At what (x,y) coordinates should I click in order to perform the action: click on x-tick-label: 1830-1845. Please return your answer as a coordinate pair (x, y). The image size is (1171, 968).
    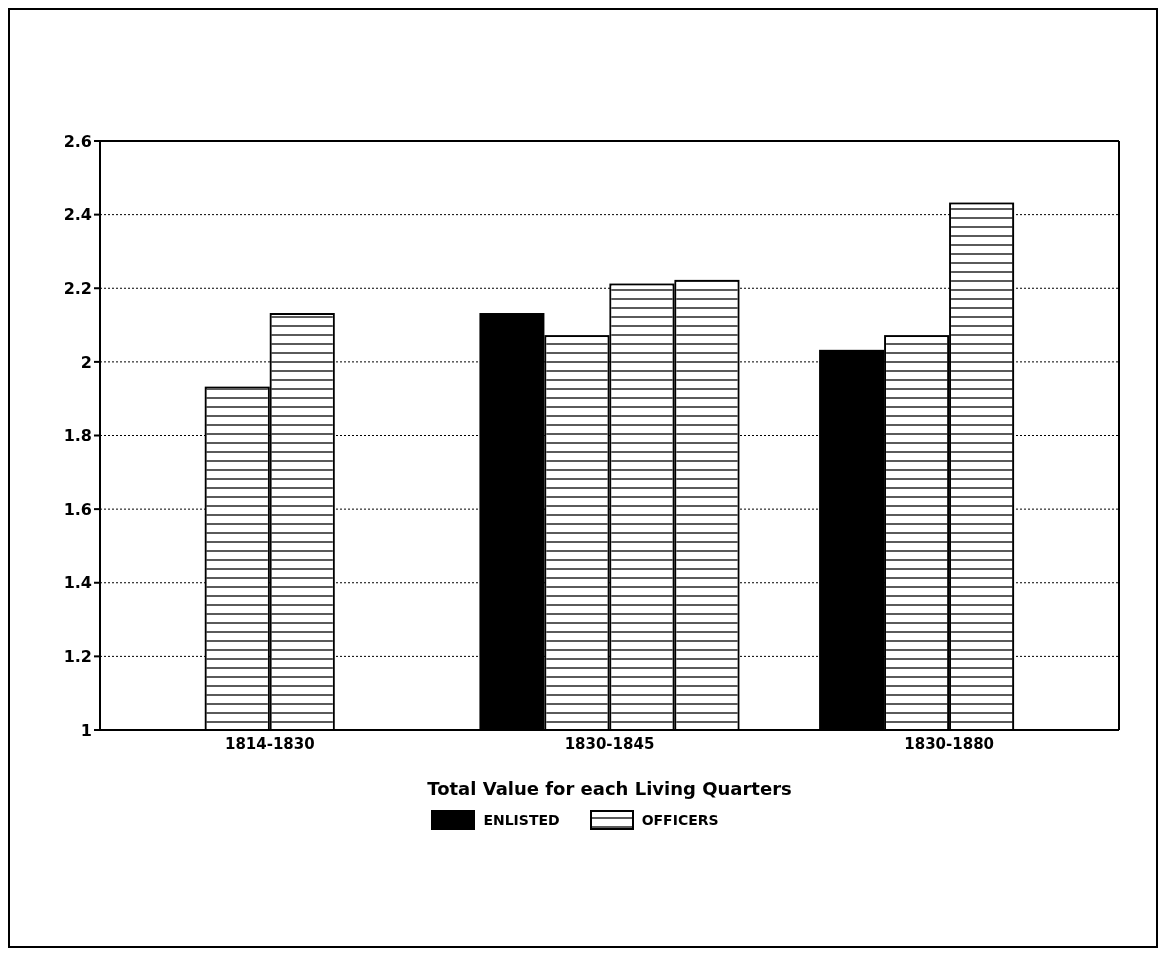
    Looking at the image, I should click on (609, 743).